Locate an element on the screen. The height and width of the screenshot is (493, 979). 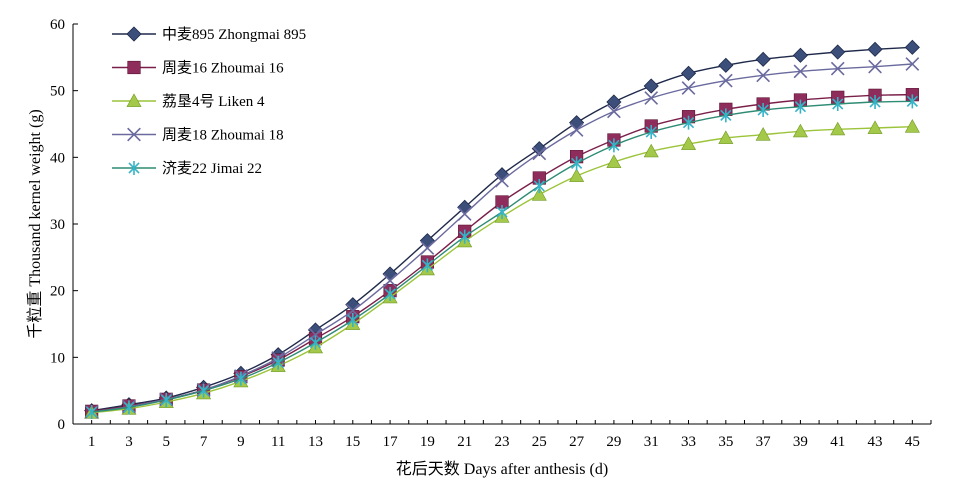
x-tick-label: 41 is located at coordinates (837, 442).